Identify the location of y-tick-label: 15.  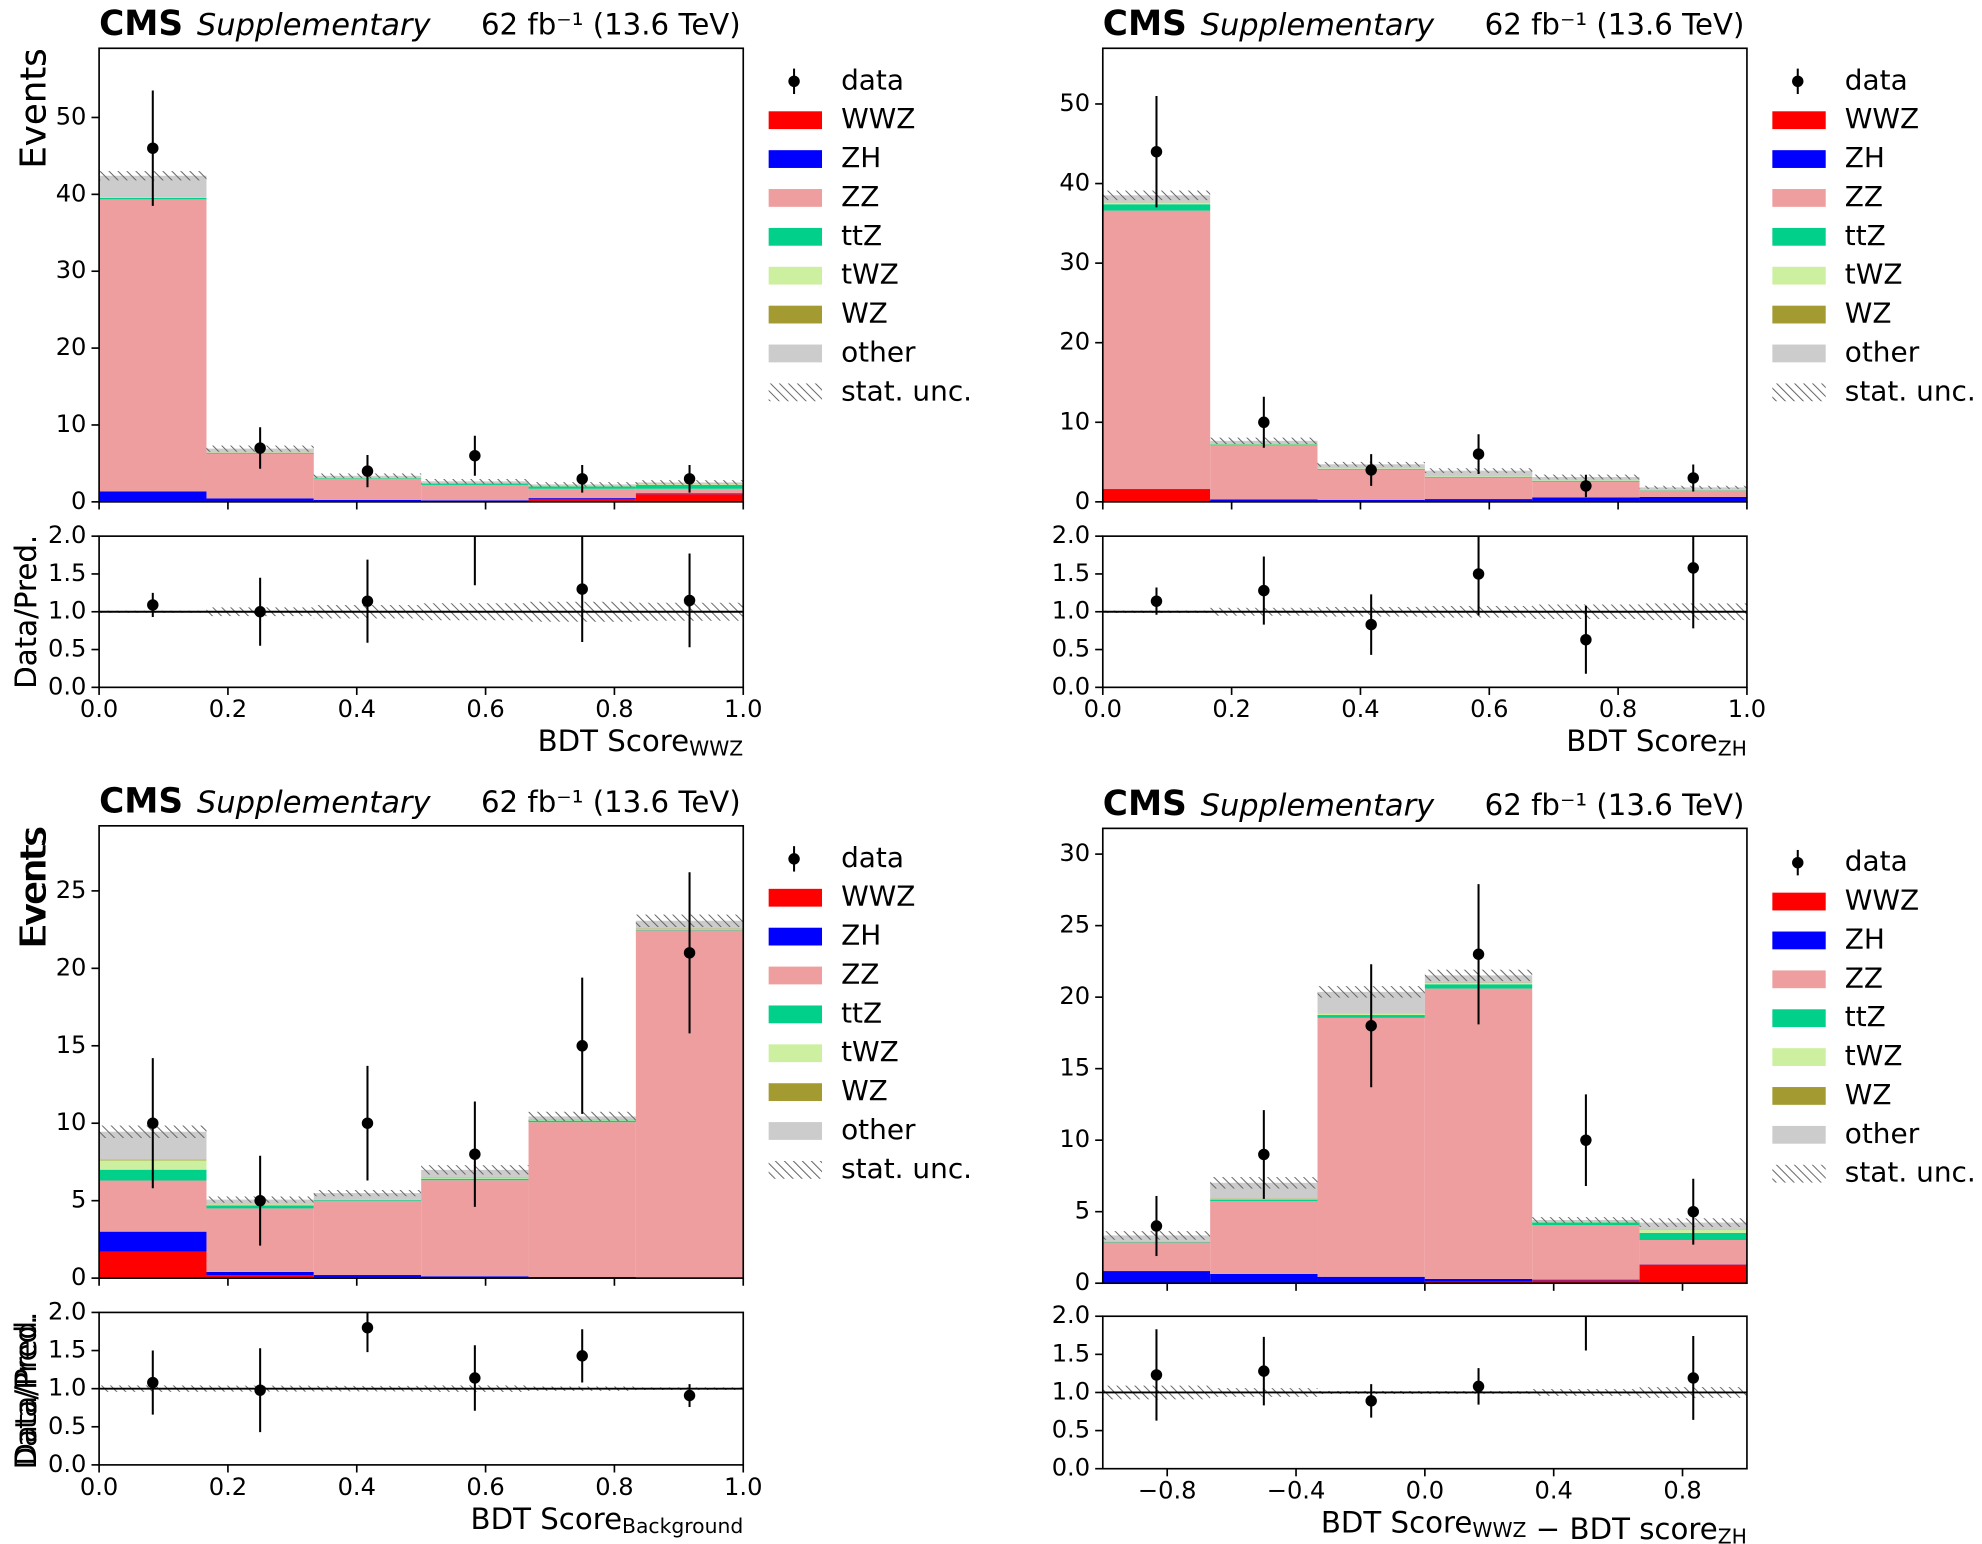
(1074, 1068).